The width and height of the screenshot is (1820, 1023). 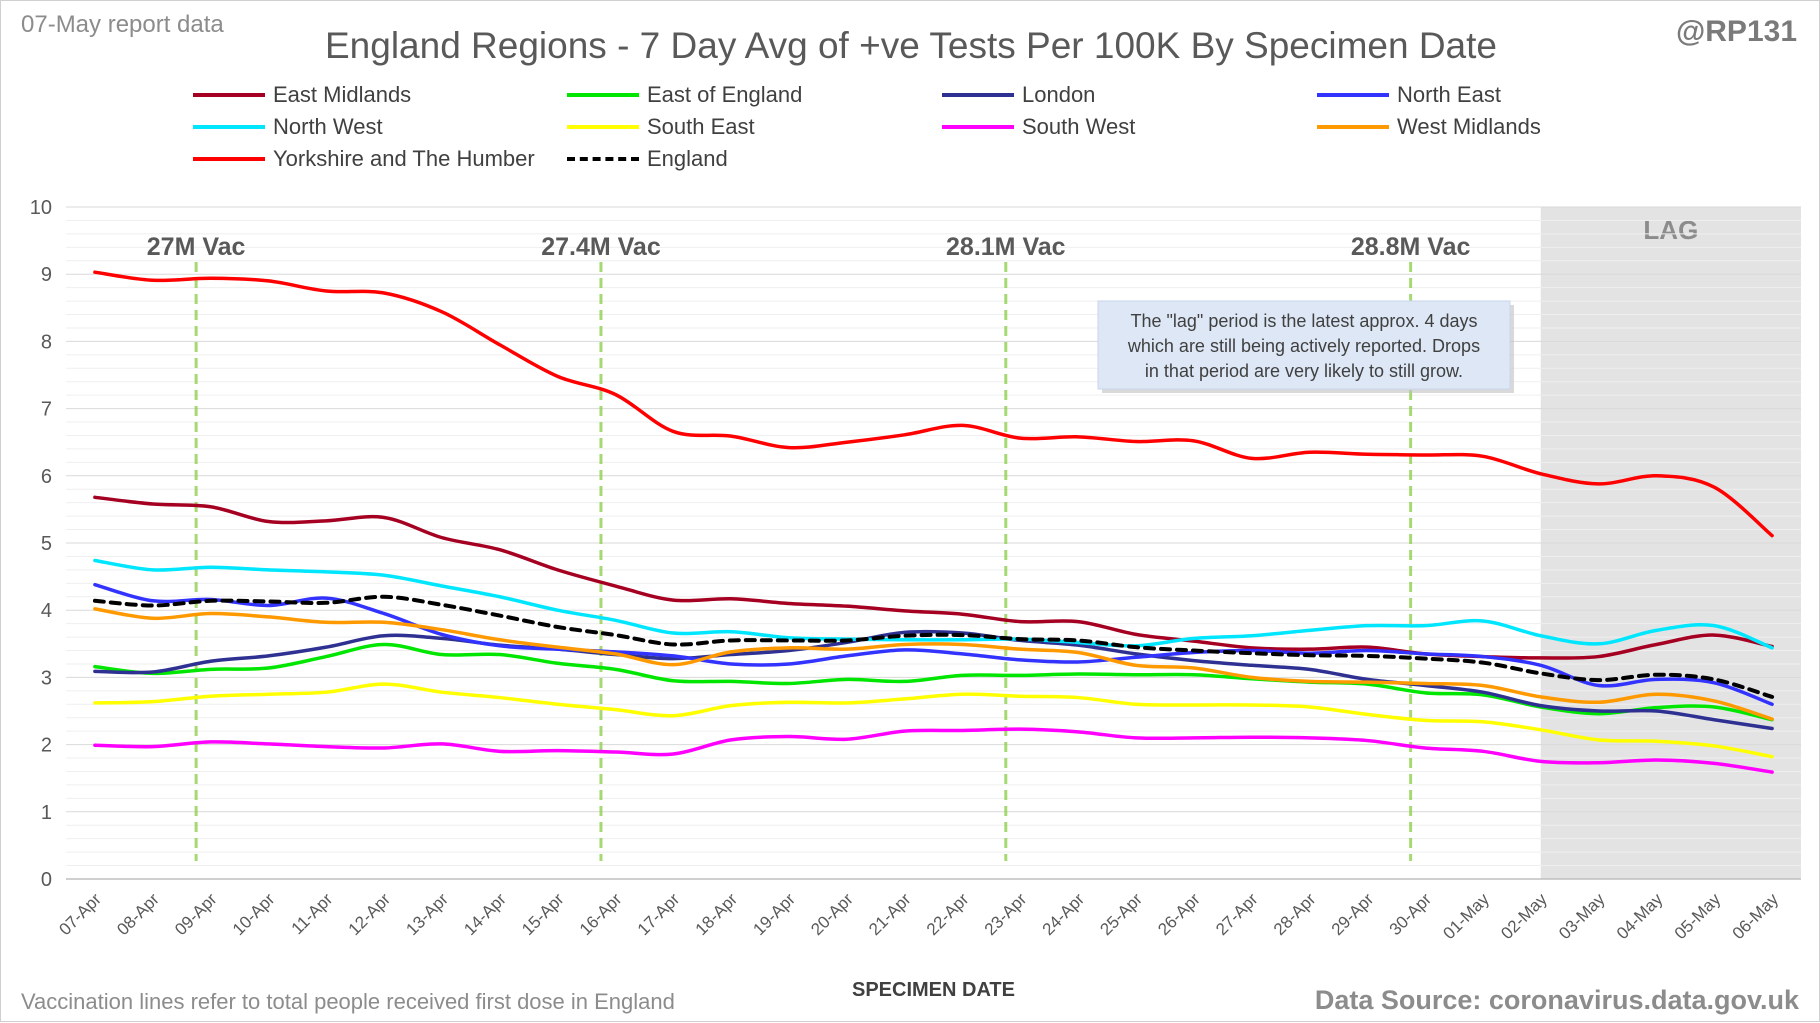 I want to click on legend-item: North East, so click(x=1409, y=95).